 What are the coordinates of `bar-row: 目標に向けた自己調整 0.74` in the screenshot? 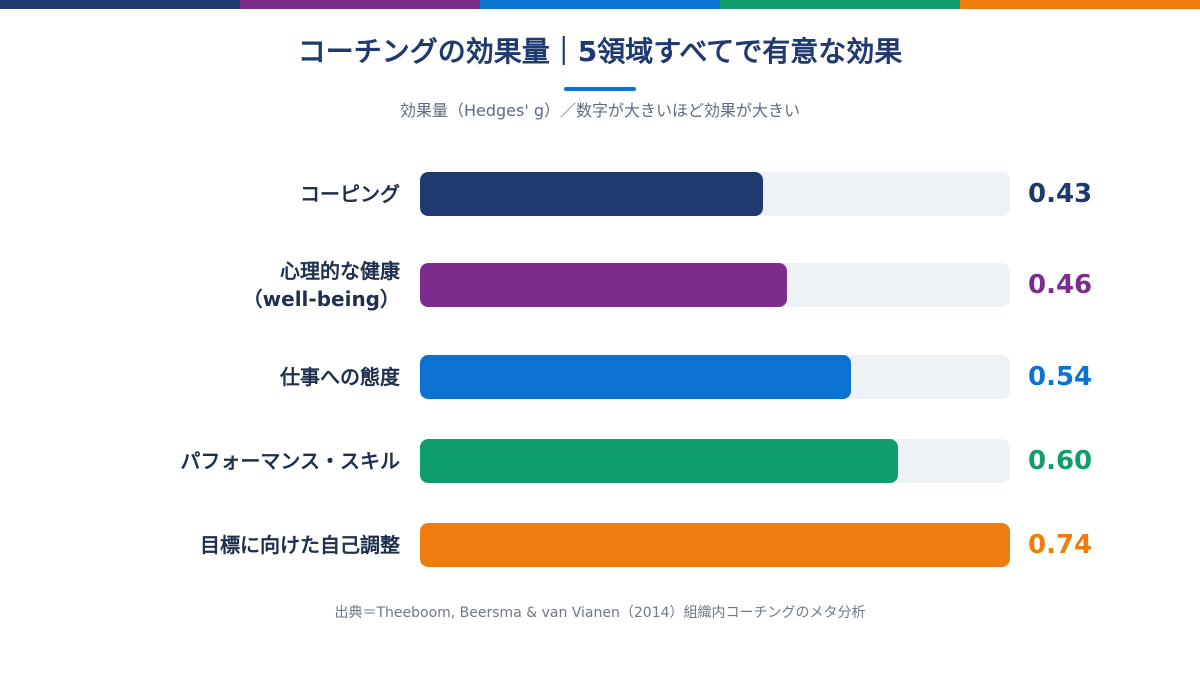 It's located at (600, 545).